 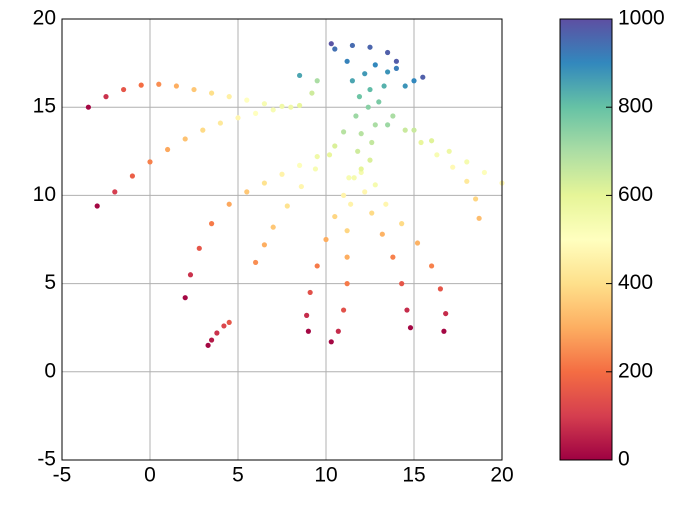 What do you see at coordinates (44, 18) in the screenshot?
I see `y-tick-label: 20` at bounding box center [44, 18].